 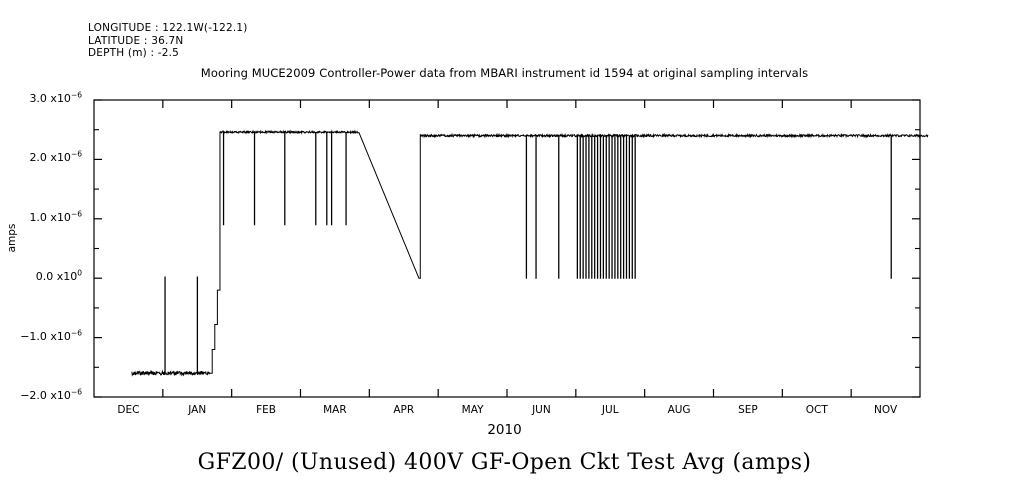 I want to click on x-tick-label: MAR, so click(x=335, y=410).